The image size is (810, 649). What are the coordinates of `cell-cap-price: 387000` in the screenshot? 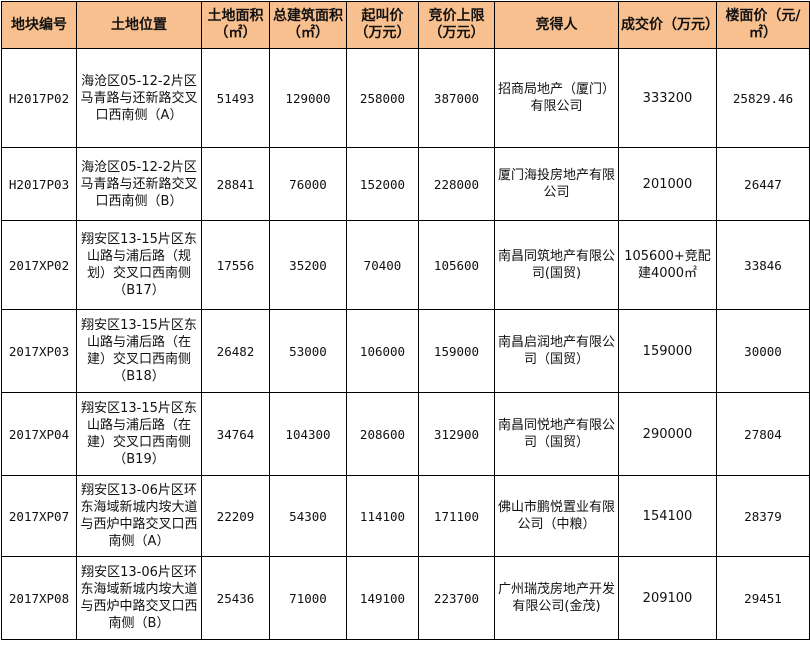 It's located at (456, 98).